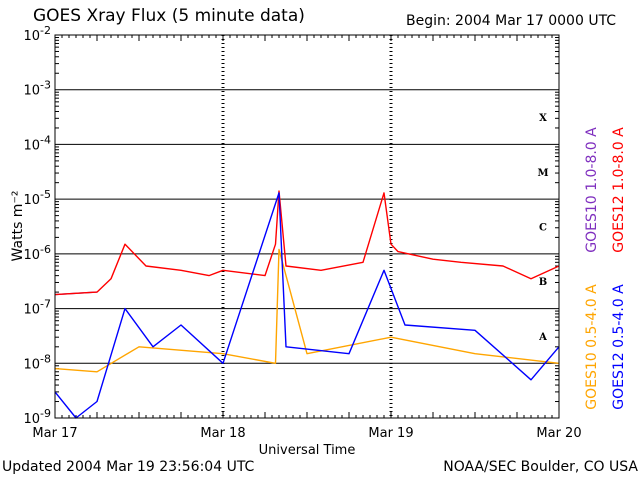 The width and height of the screenshot is (640, 480). I want to click on y-tick-exponent: -4, so click(45, 139).